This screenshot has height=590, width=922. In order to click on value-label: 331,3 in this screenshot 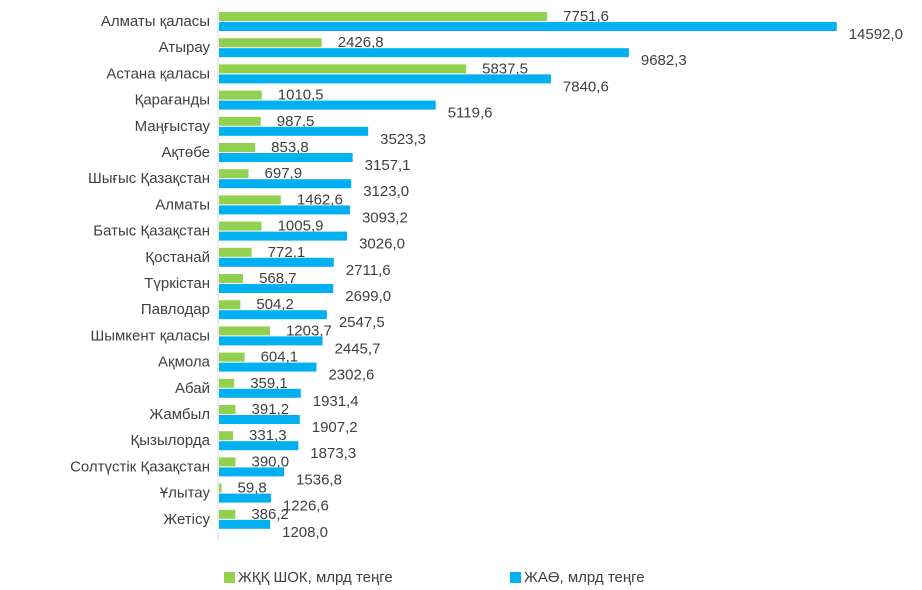, I will do `click(268, 435)`.